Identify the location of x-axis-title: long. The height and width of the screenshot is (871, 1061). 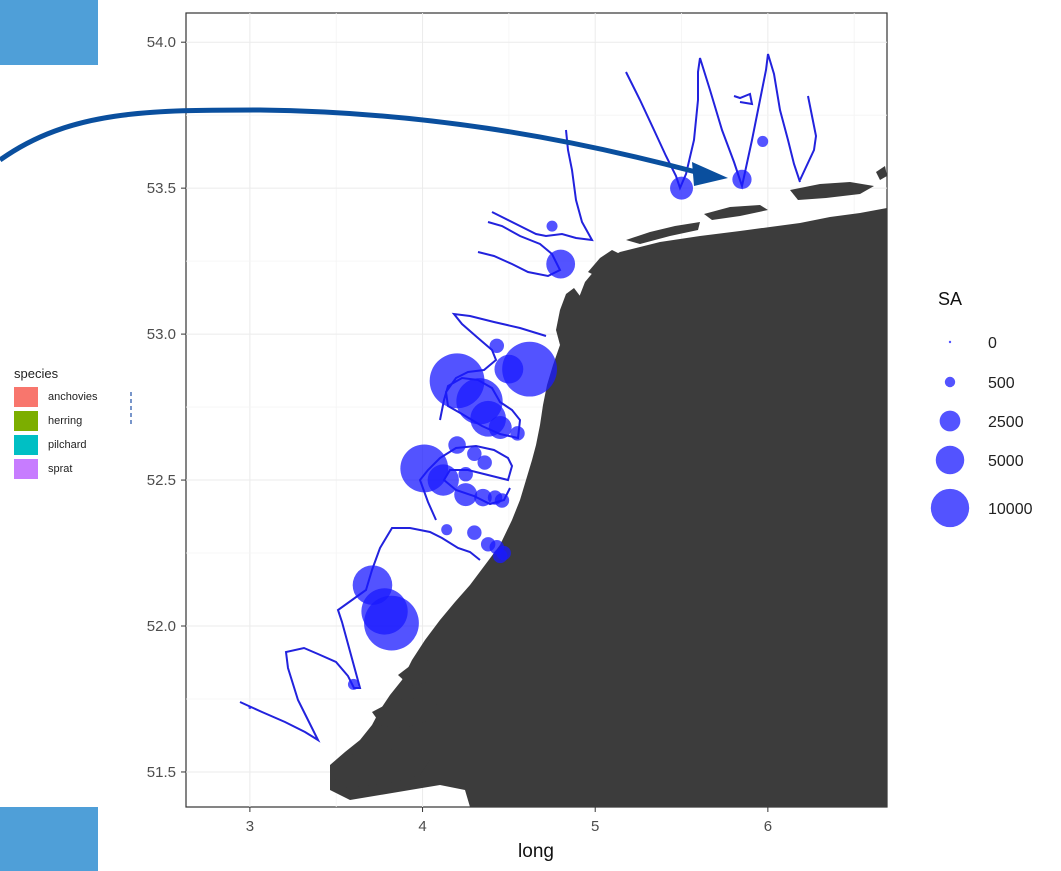
(536, 851).